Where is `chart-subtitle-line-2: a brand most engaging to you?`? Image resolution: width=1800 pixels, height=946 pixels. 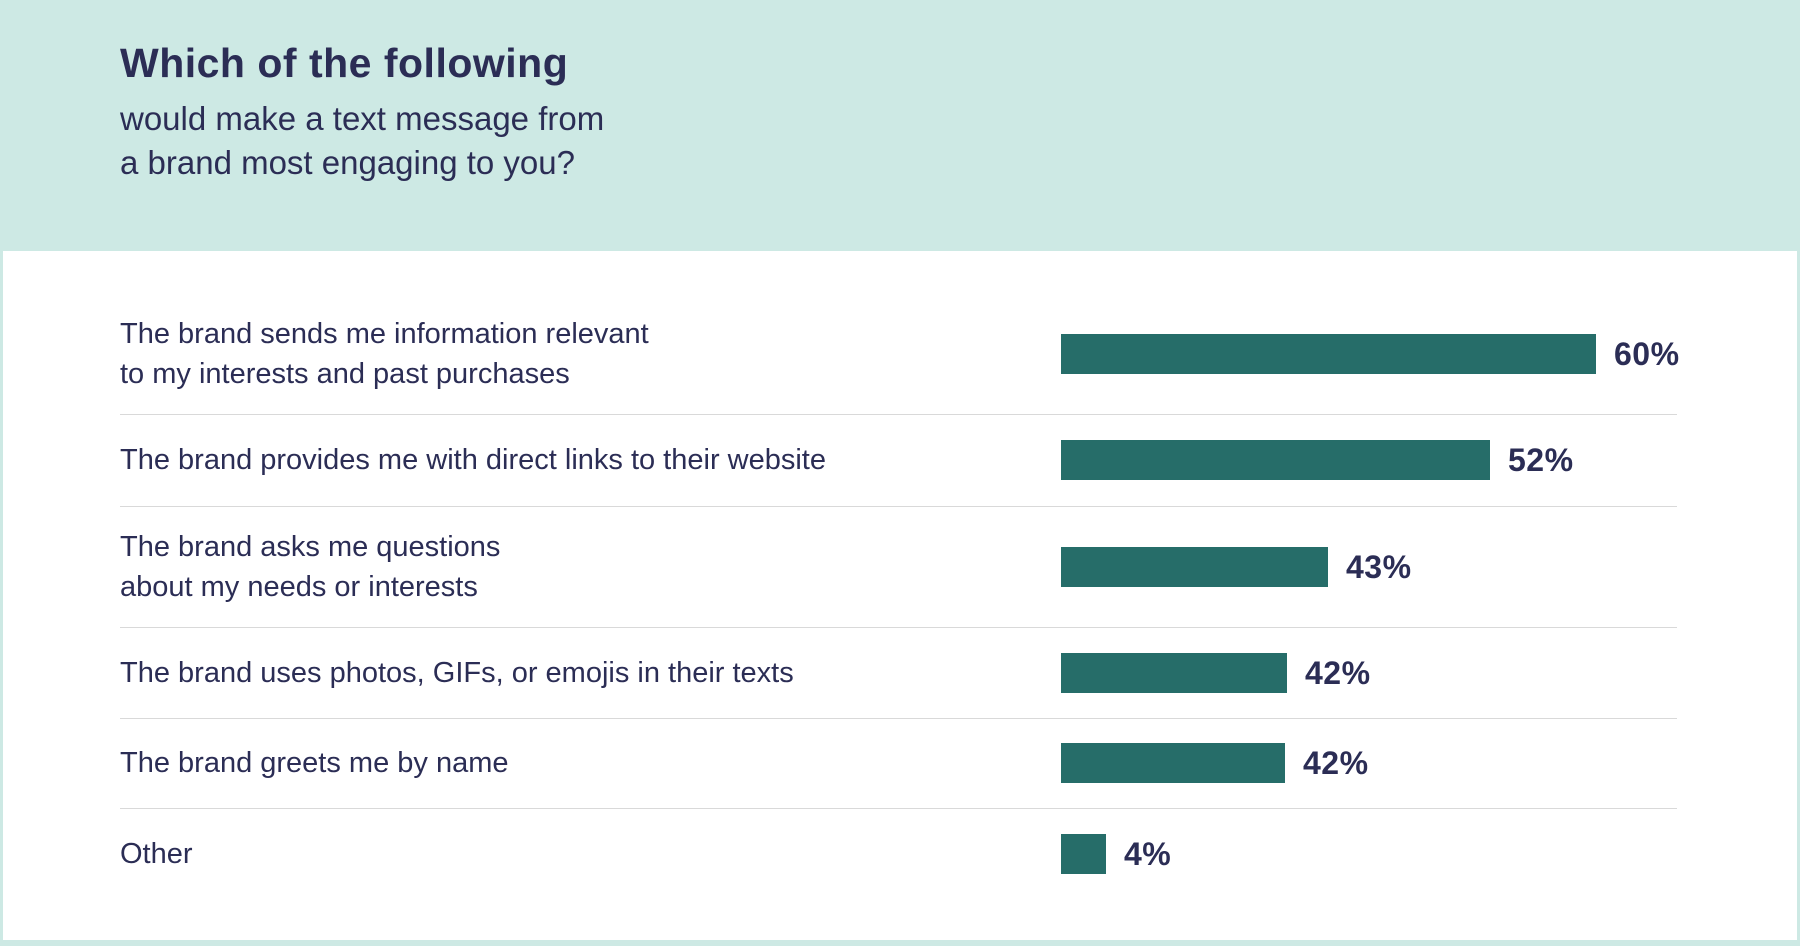 chart-subtitle-line-2: a brand most engaging to you? is located at coordinates (347, 162).